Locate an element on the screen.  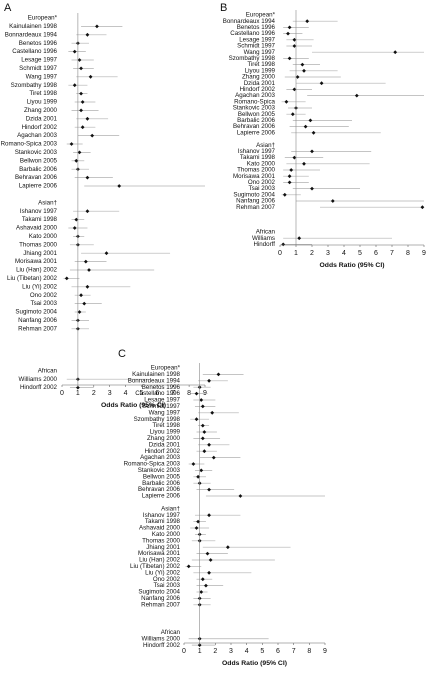
study-label: Tiret 1998 is located at coordinates (166, 425).